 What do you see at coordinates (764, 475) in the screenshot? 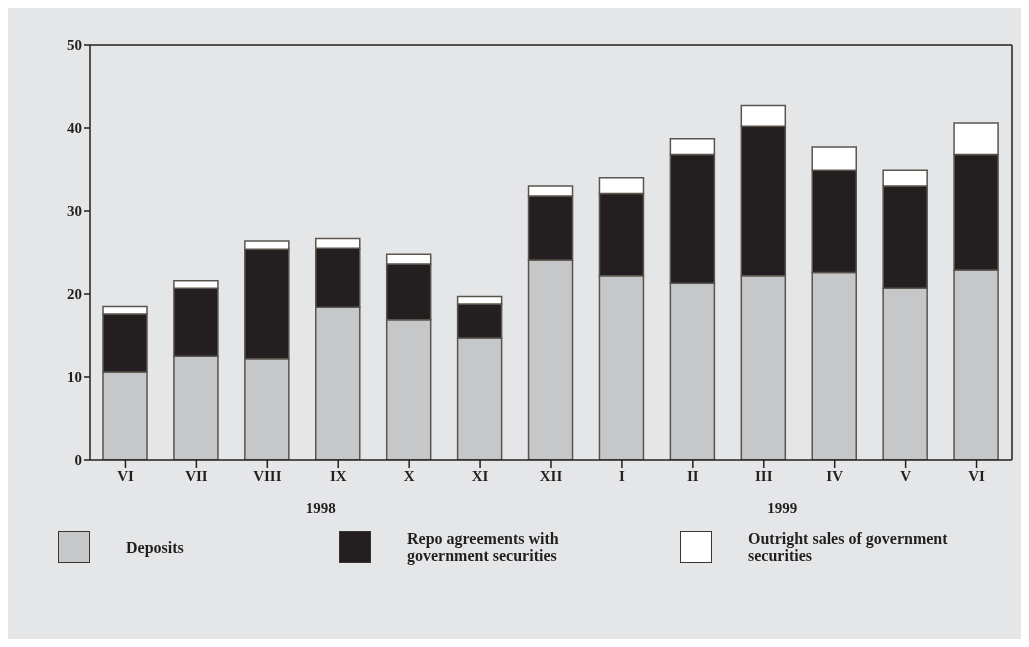
I see `x-tick-label: III` at bounding box center [764, 475].